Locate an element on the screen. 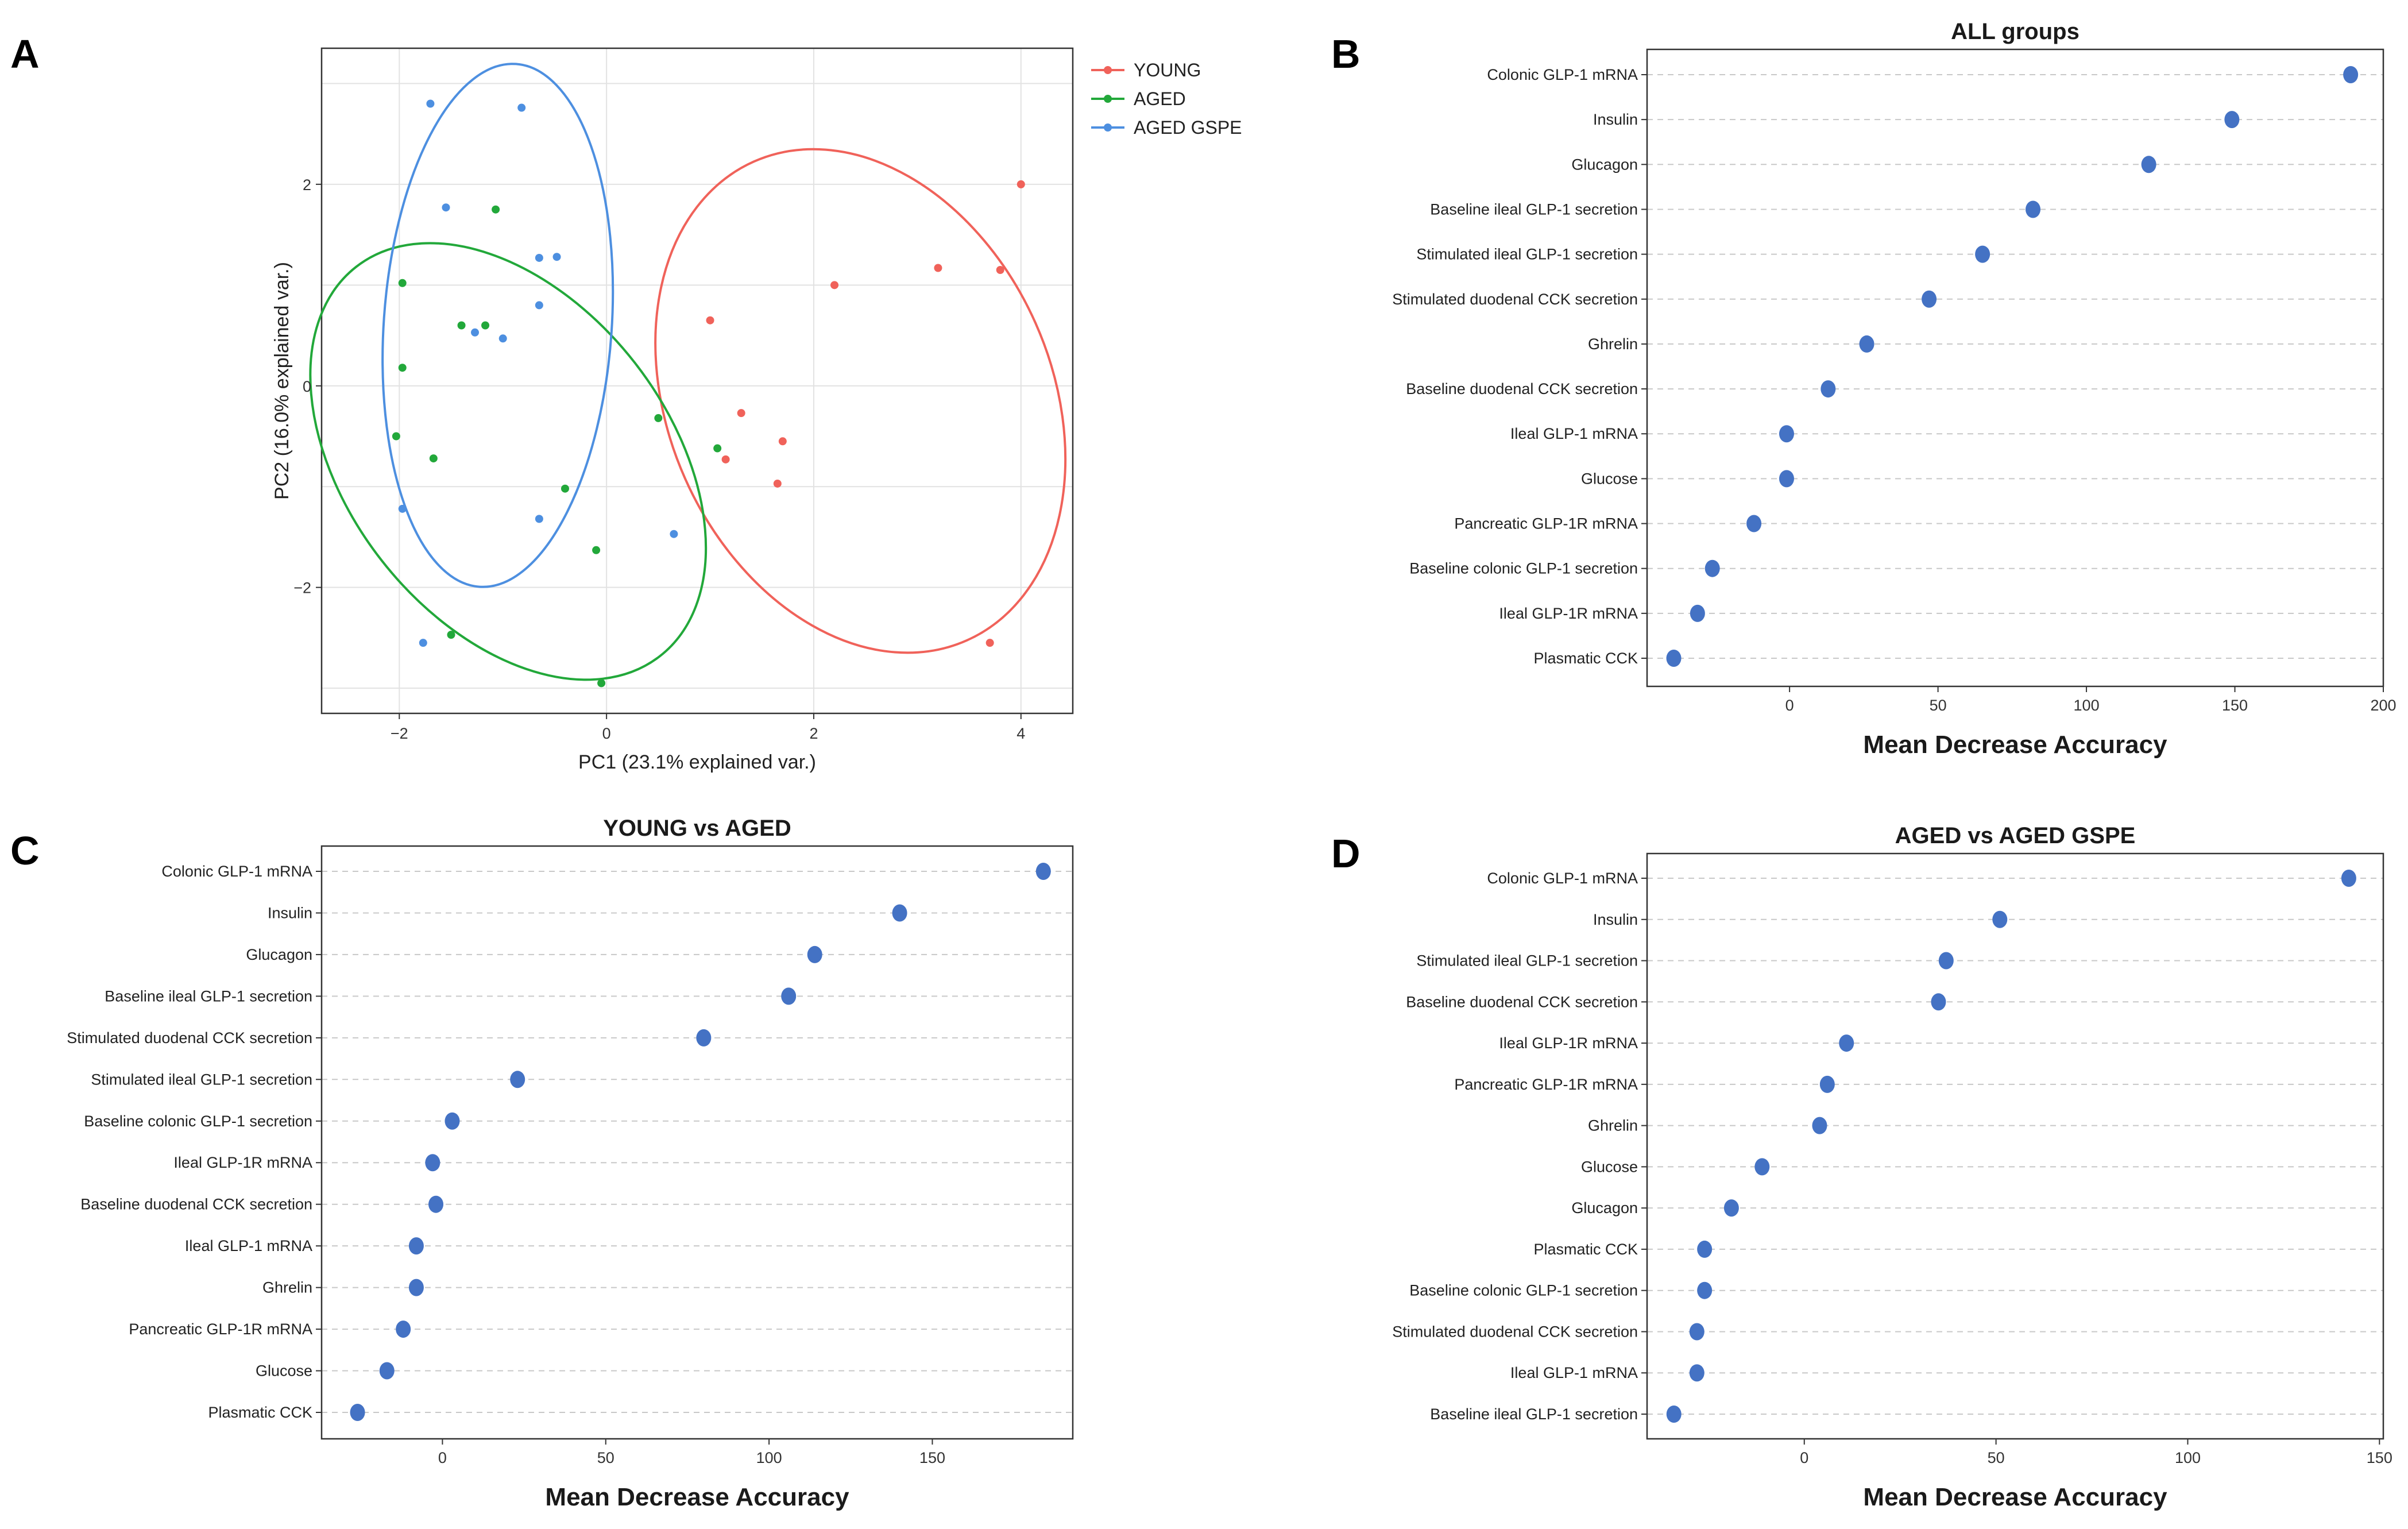 The width and height of the screenshot is (2408, 1529). category-label-ileal-glp-1r-mrna: Ileal GLP-1R mRNA is located at coordinates (1568, 613).